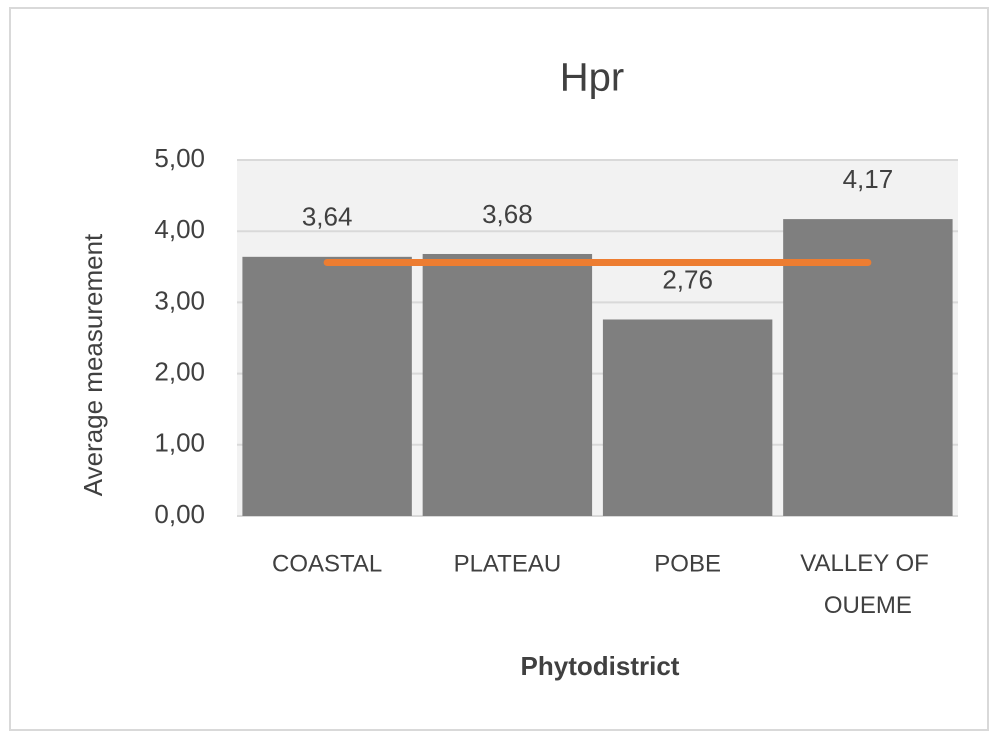  Describe the element at coordinates (179, 300) in the screenshot. I see `y-tick-label: 3,00` at that location.